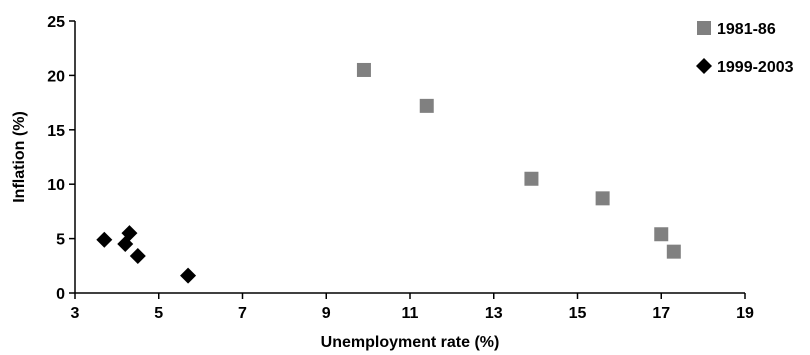  I want to click on x-tick-label: 5, so click(158, 313).